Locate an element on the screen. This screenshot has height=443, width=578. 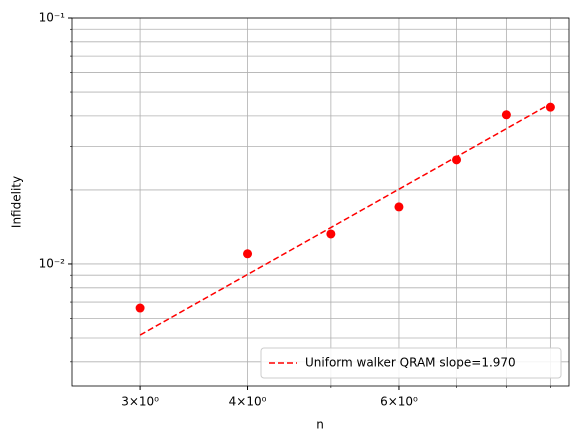
x-tick-label: 6×10⁰ is located at coordinates (399, 402).